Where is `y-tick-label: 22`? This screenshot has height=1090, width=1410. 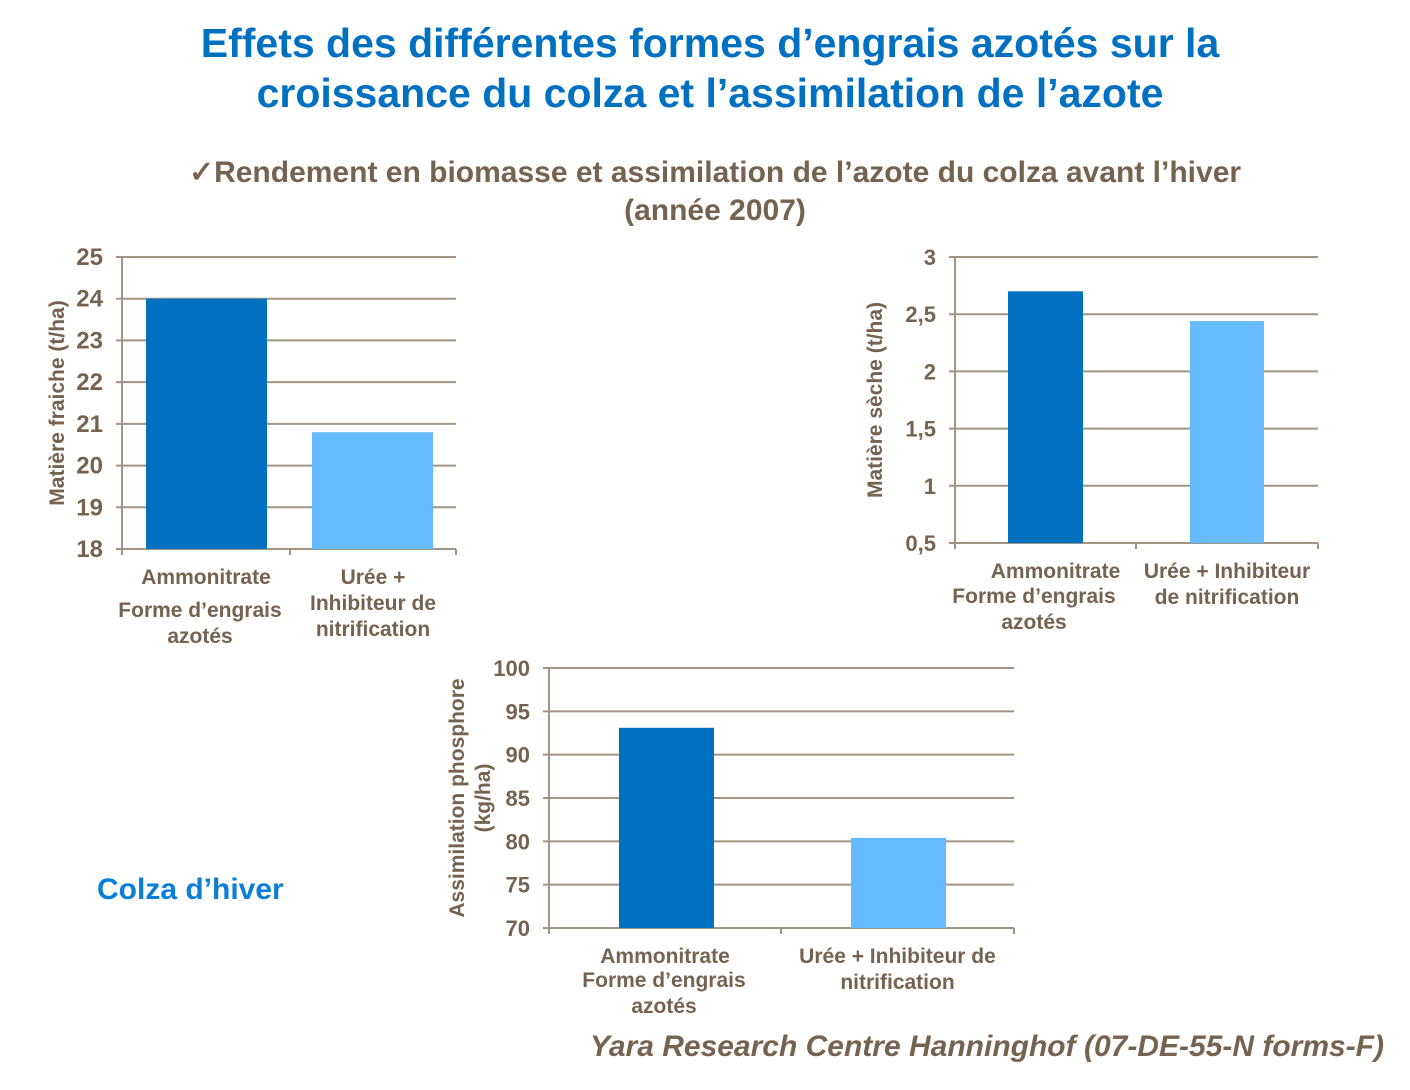 y-tick-label: 22 is located at coordinates (89, 382).